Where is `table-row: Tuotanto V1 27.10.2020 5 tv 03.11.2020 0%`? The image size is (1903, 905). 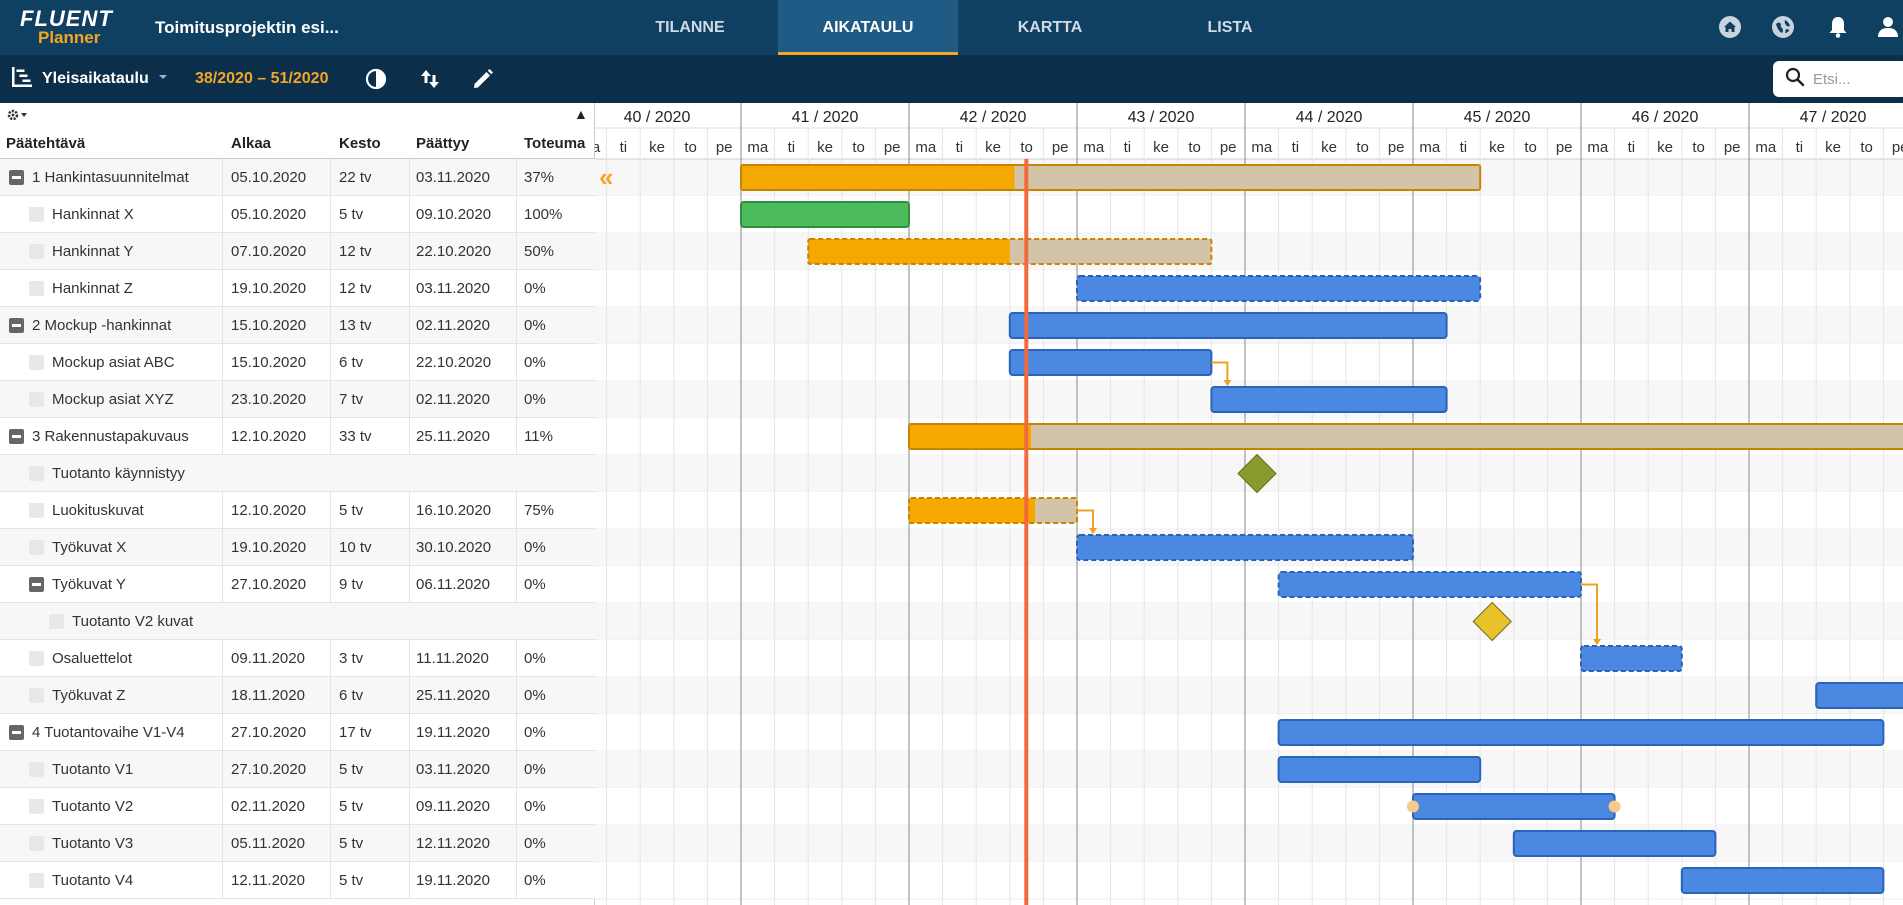 table-row: Tuotanto V1 27.10.2020 5 tv 03.11.2020 0% is located at coordinates (297, 769).